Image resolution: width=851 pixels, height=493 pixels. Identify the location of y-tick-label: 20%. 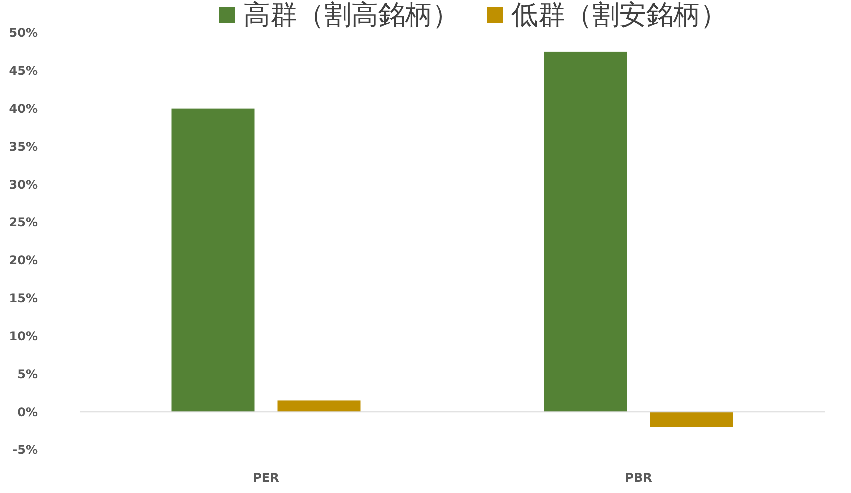
(23, 261).